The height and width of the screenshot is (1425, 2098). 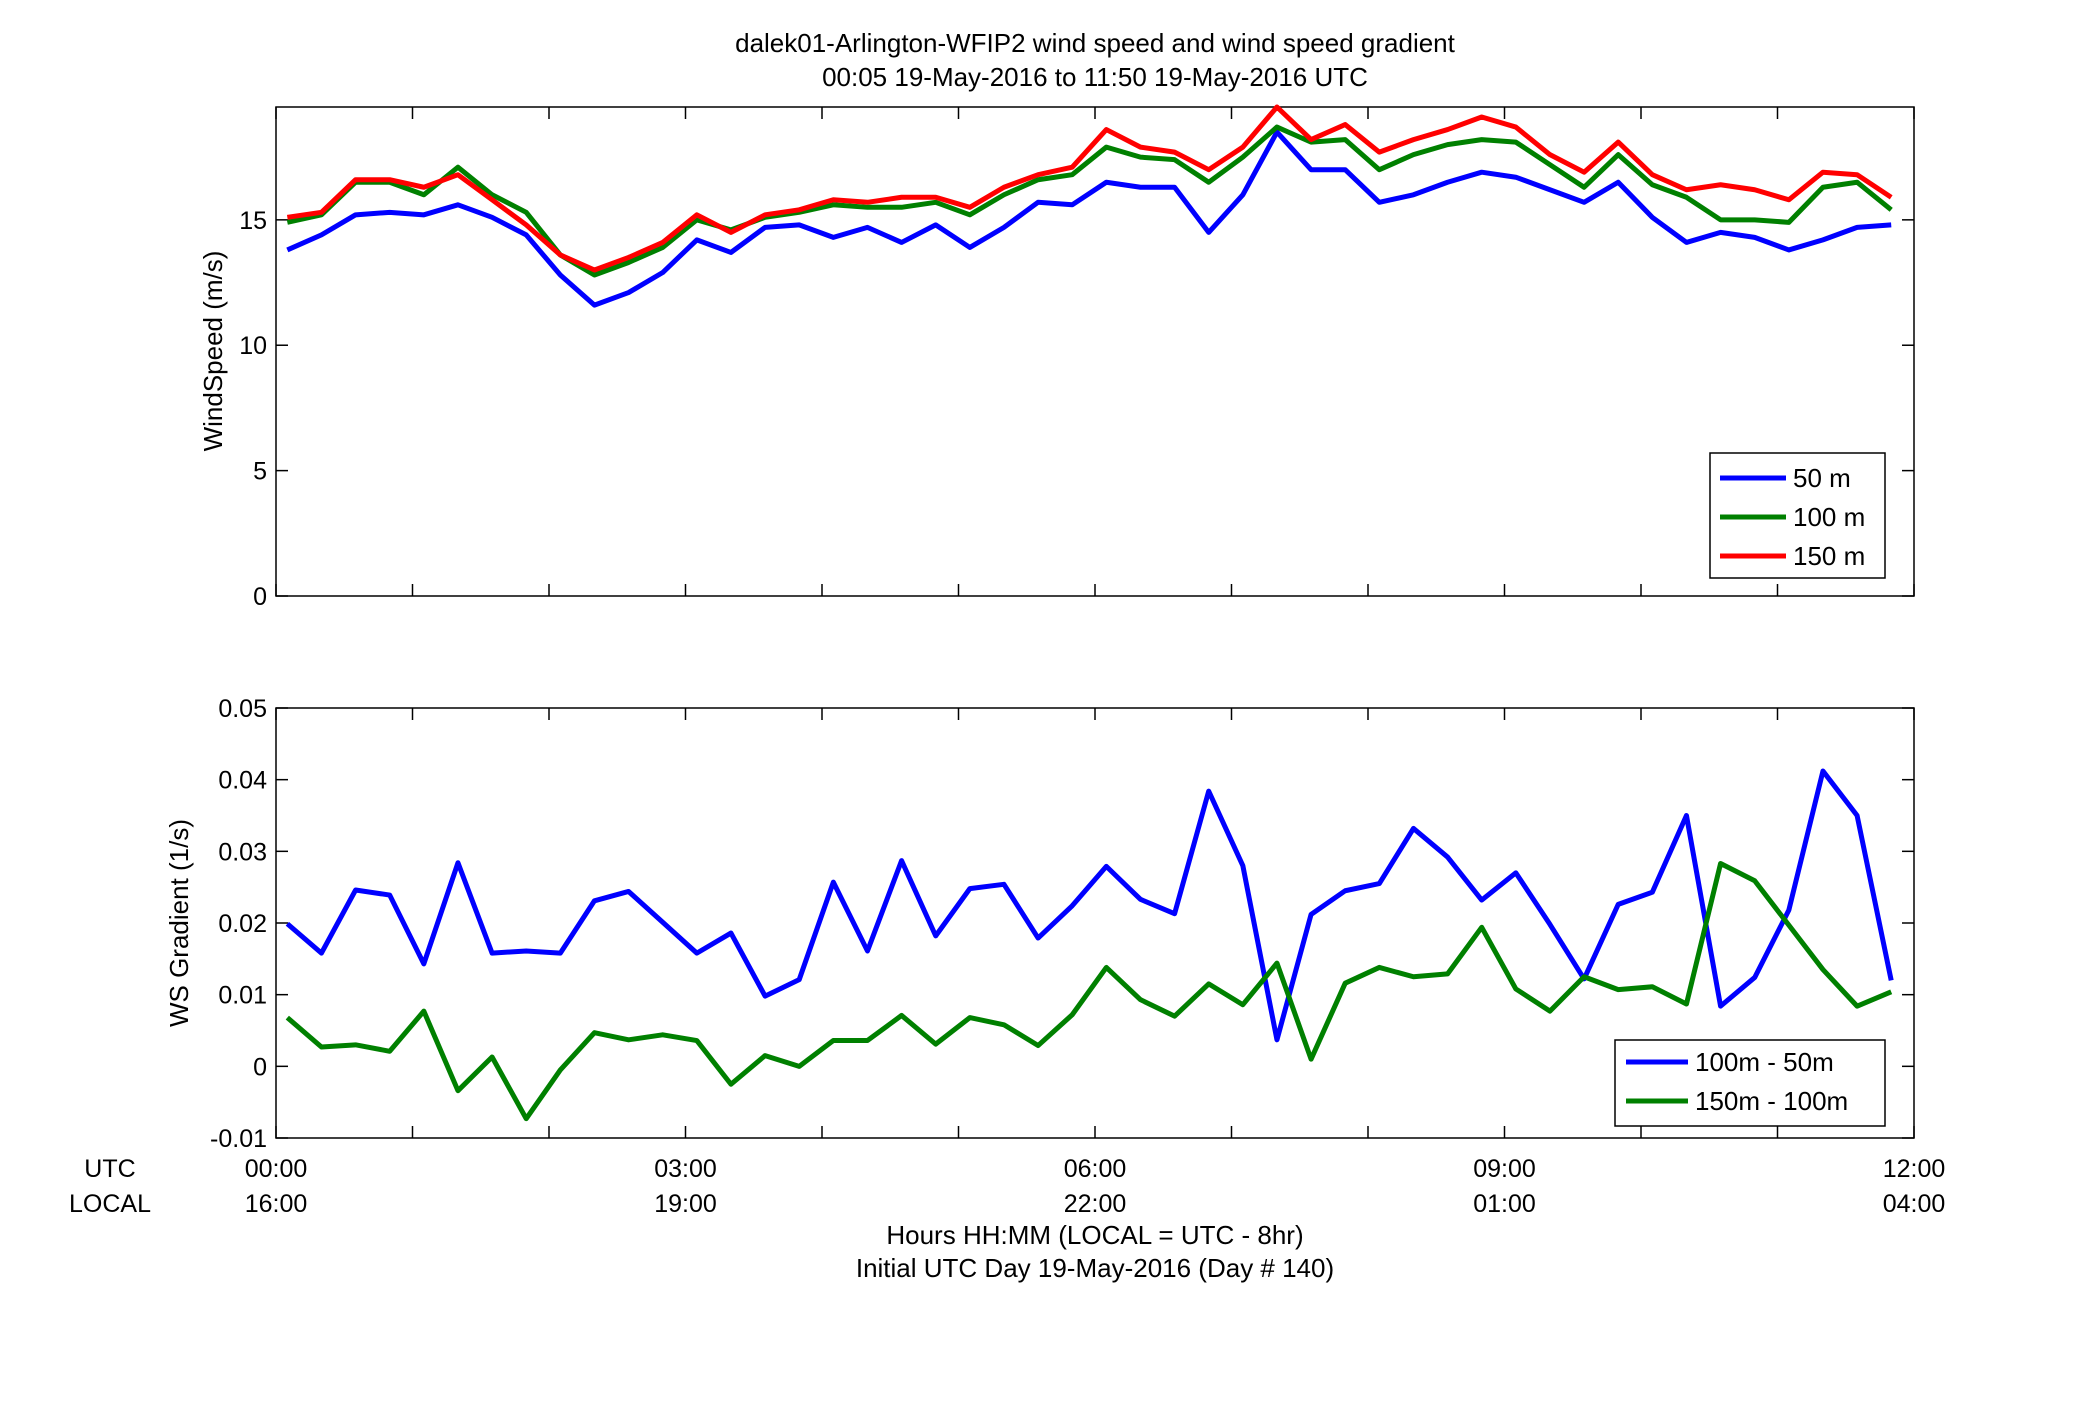 What do you see at coordinates (1914, 1204) in the screenshot?
I see `x-tick-label-local: 04:00` at bounding box center [1914, 1204].